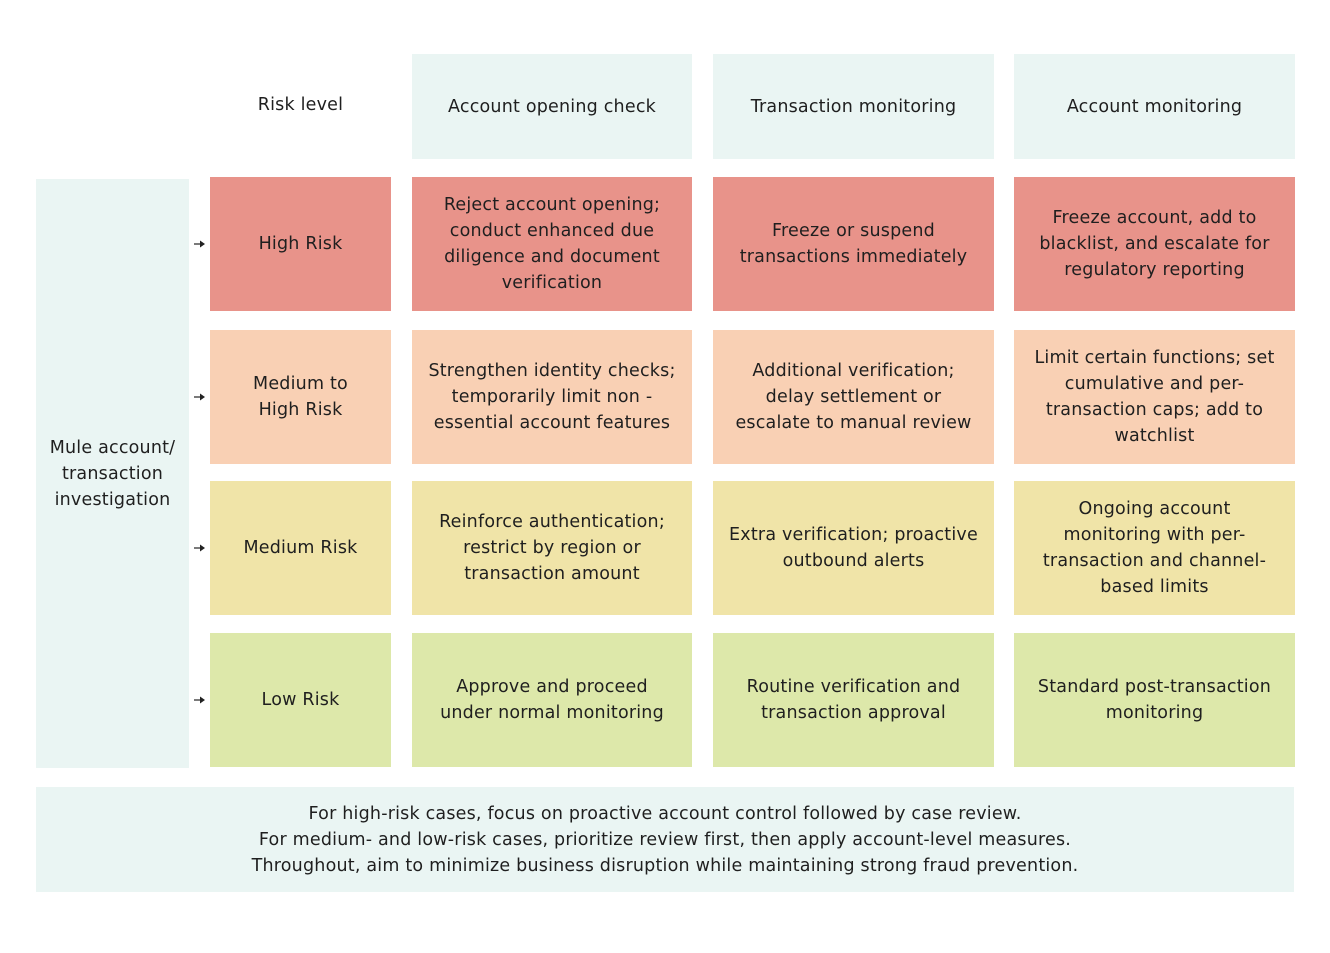  I want to click on risk-level-header: Risk level, so click(300, 105).